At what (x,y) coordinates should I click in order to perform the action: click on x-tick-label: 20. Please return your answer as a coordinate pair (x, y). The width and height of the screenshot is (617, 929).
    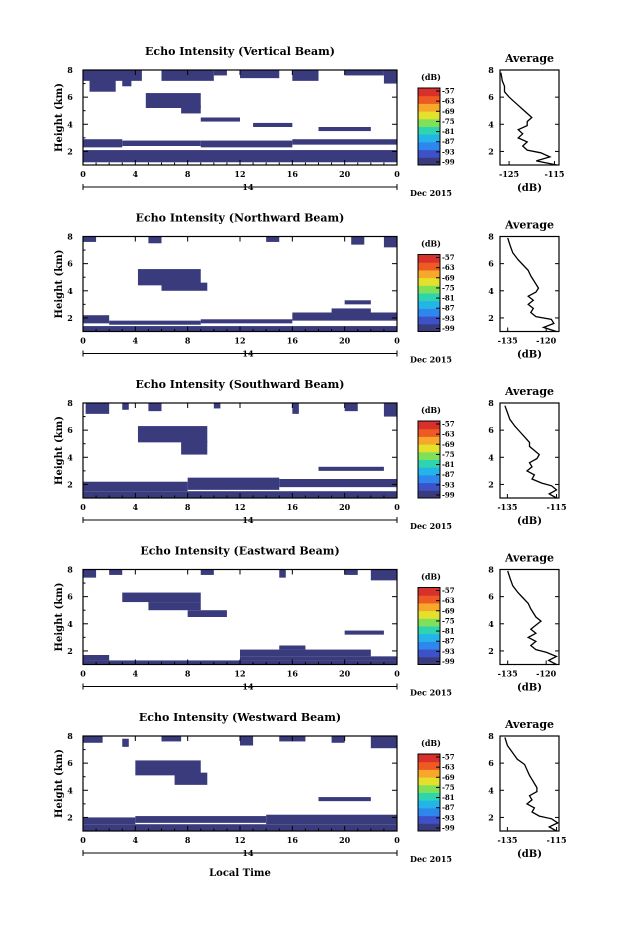
    Looking at the image, I should click on (345, 174).